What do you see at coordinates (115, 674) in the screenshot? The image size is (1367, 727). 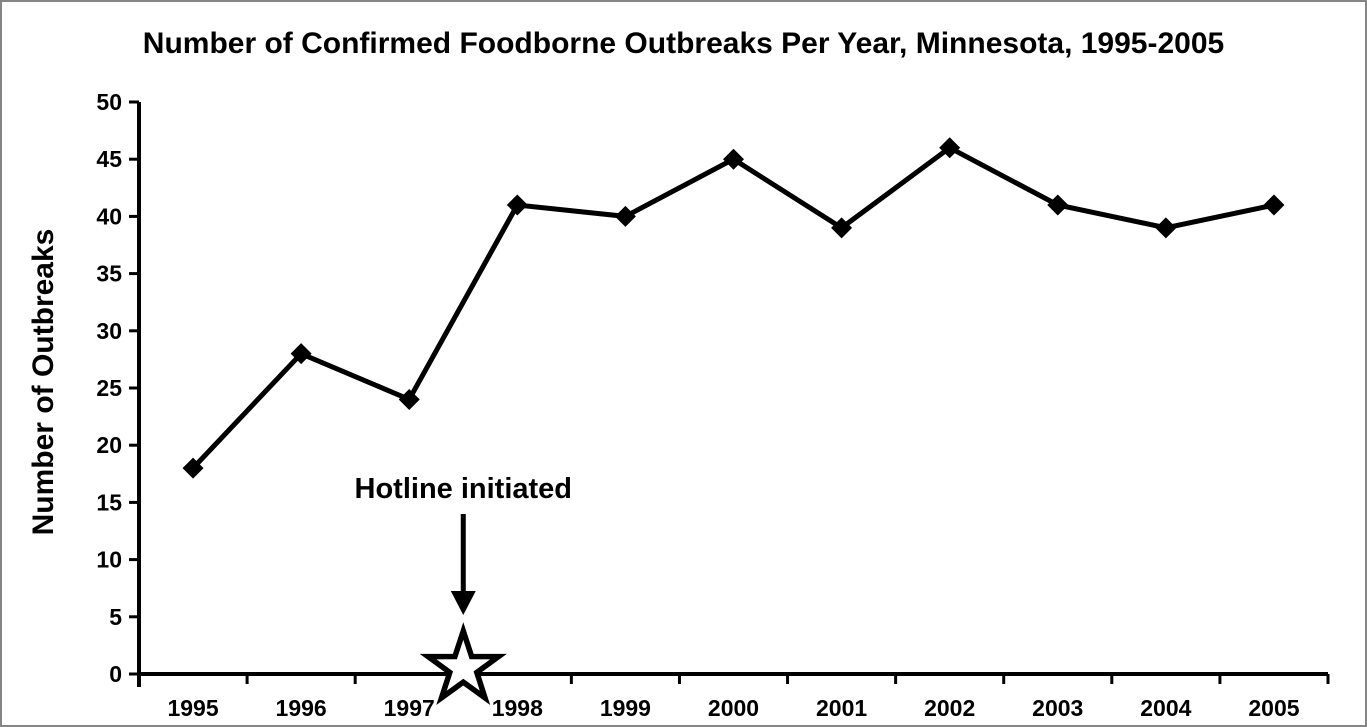 I see `y-tick-label: 0` at bounding box center [115, 674].